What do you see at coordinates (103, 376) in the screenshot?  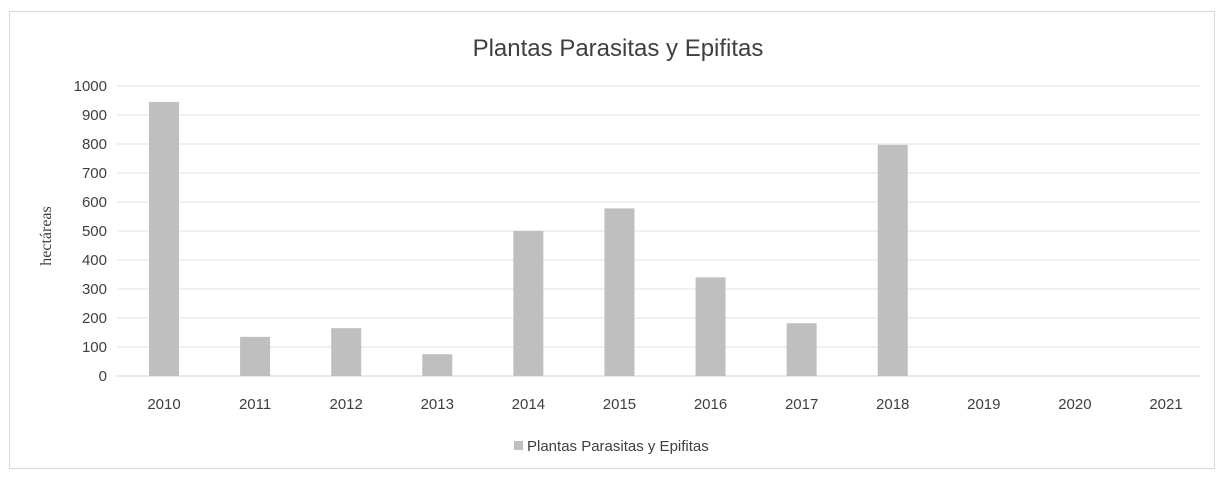 I see `y-tick-label: 0` at bounding box center [103, 376].